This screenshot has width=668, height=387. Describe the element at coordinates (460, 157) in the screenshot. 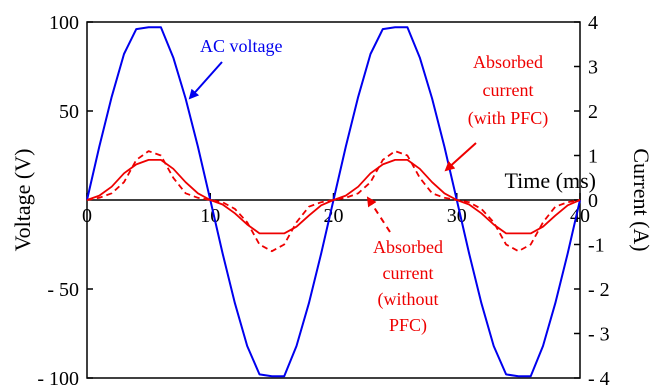

I see `with-pfc-arrow` at that location.